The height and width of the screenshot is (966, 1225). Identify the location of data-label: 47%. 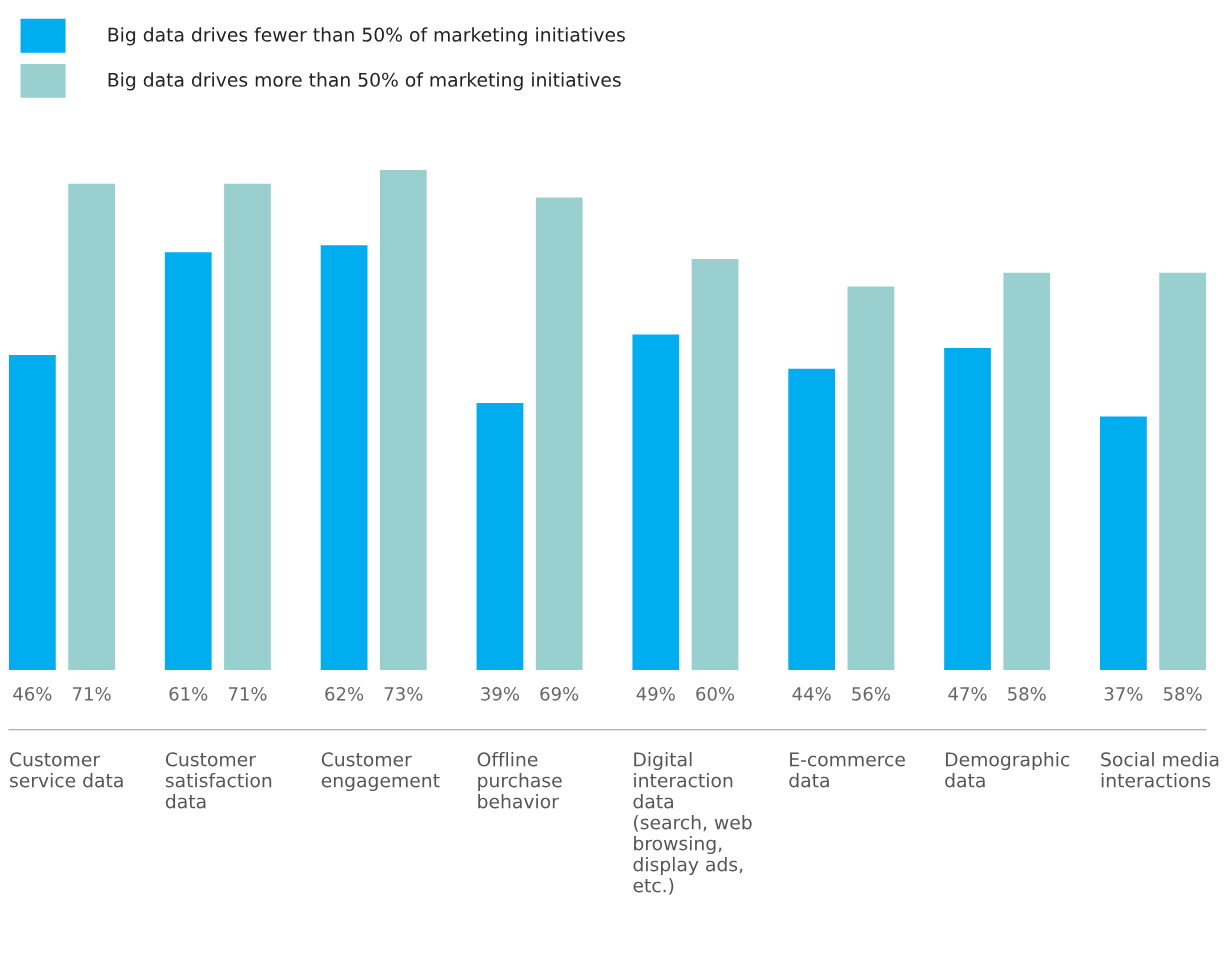
(967, 693).